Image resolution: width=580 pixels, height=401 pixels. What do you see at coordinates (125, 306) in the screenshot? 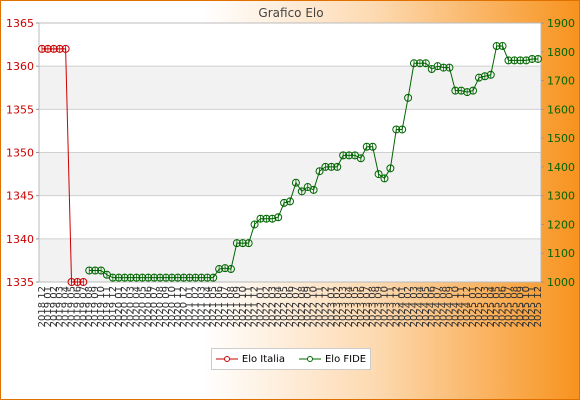
I see `x-tick-label: 2020 02` at bounding box center [125, 306].